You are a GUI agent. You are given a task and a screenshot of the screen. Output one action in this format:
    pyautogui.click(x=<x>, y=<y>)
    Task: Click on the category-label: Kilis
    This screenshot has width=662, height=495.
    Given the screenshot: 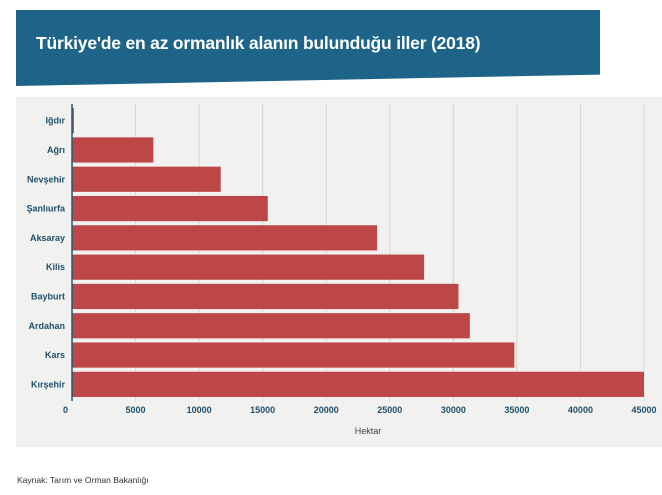 What is the action you would take?
    pyautogui.click(x=55, y=267)
    